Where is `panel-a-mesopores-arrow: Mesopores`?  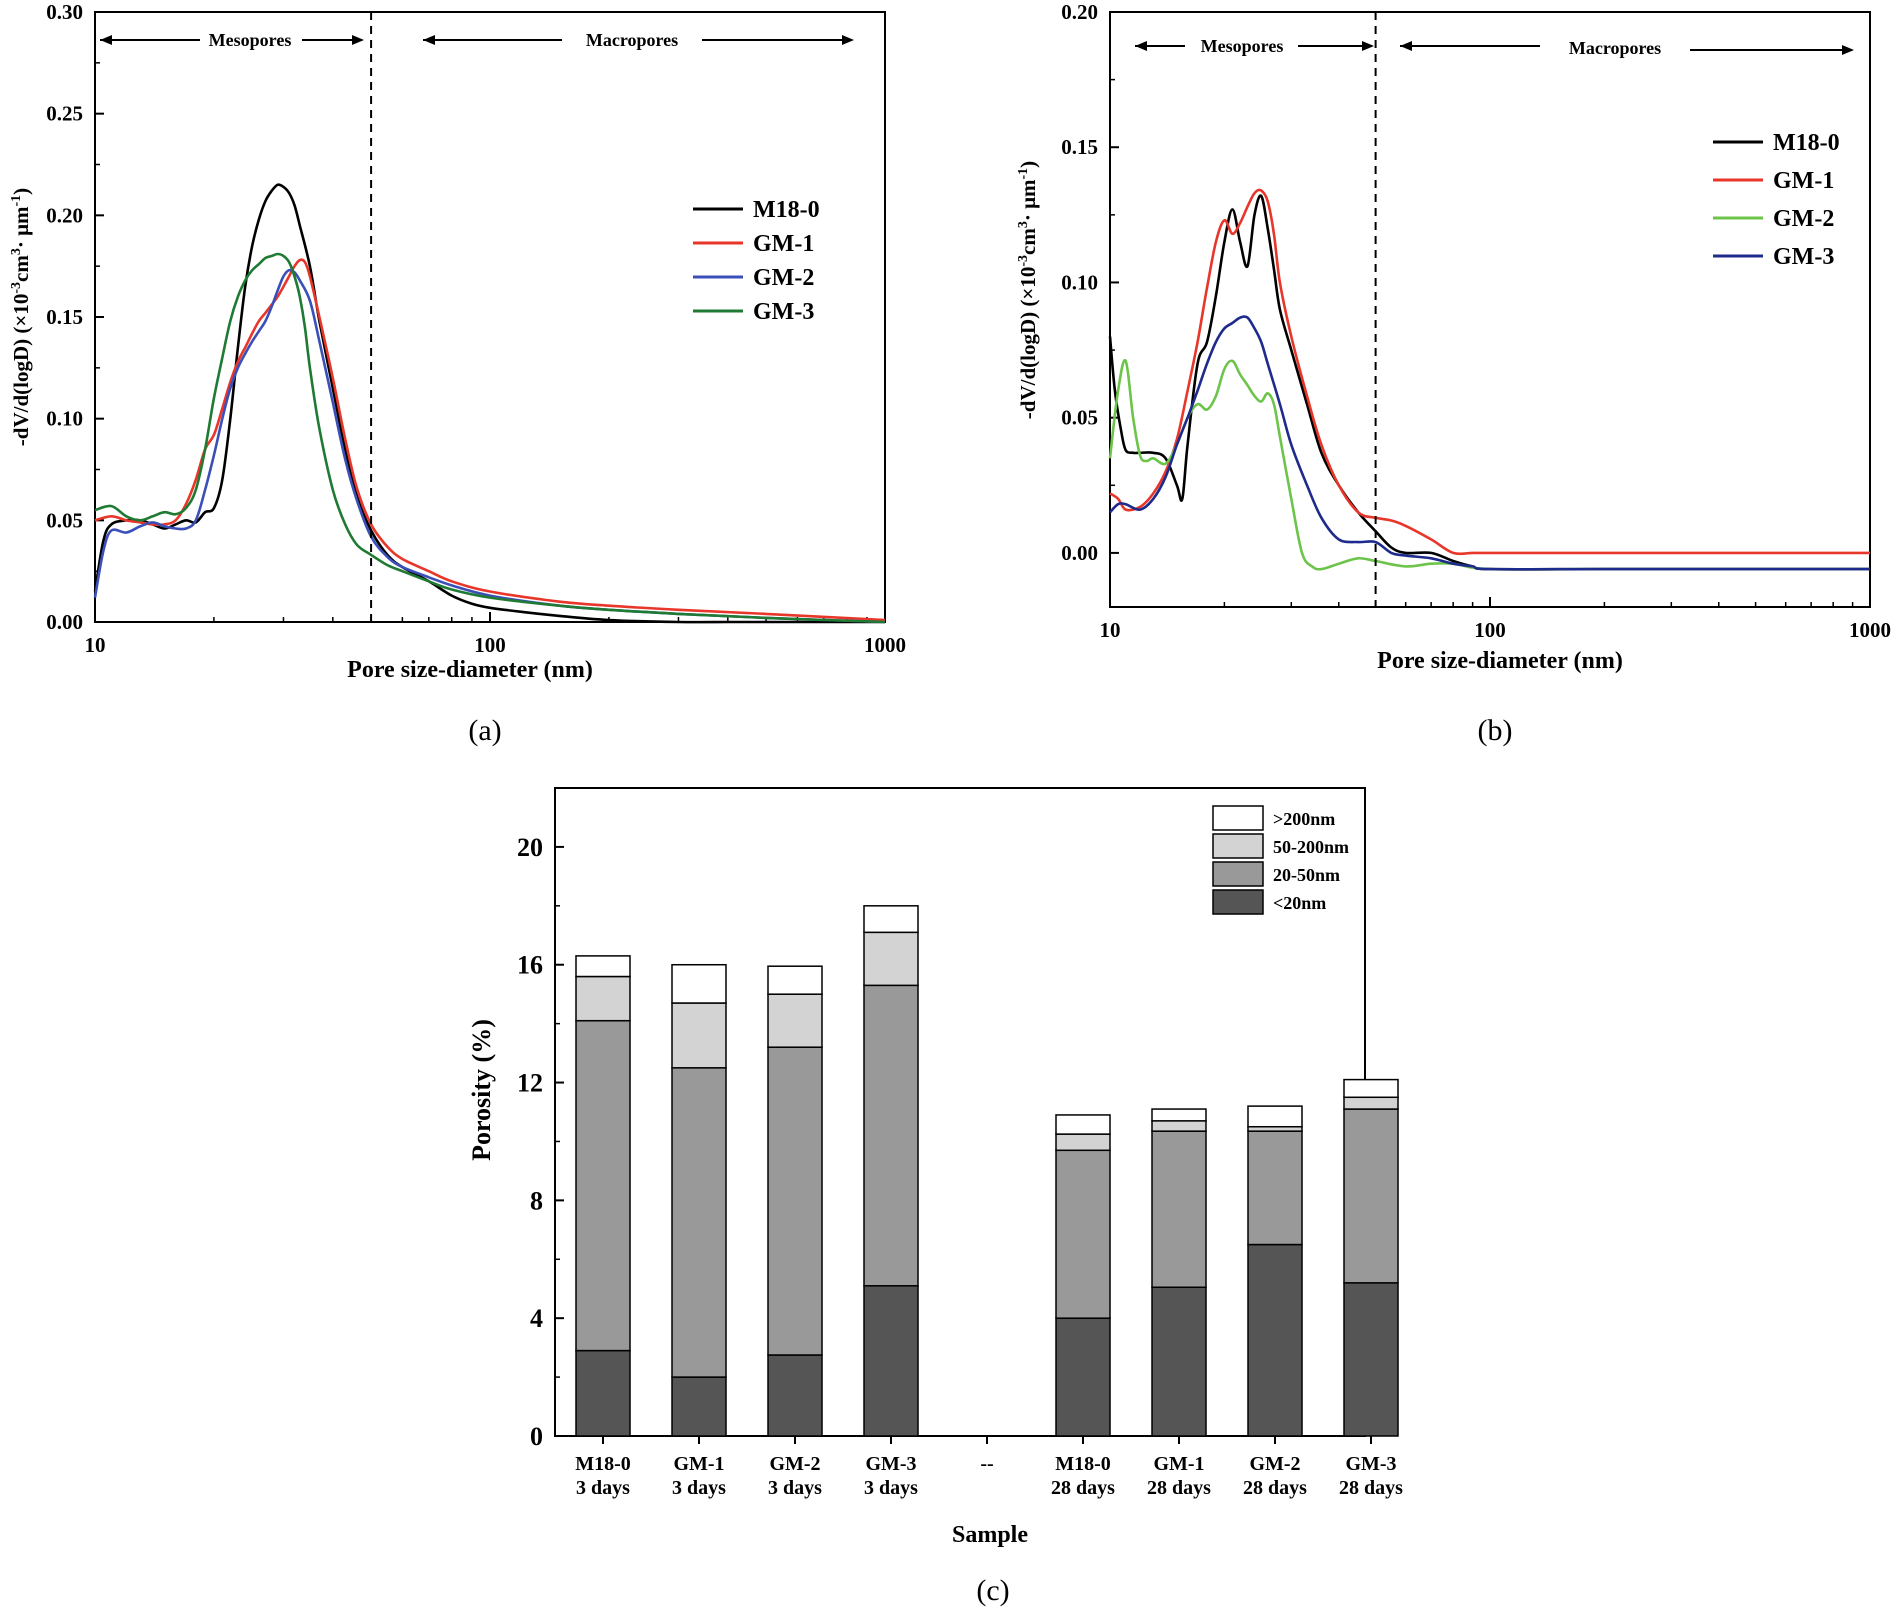
panel-a-mesopores-arrow: Mesopores is located at coordinates (232, 40).